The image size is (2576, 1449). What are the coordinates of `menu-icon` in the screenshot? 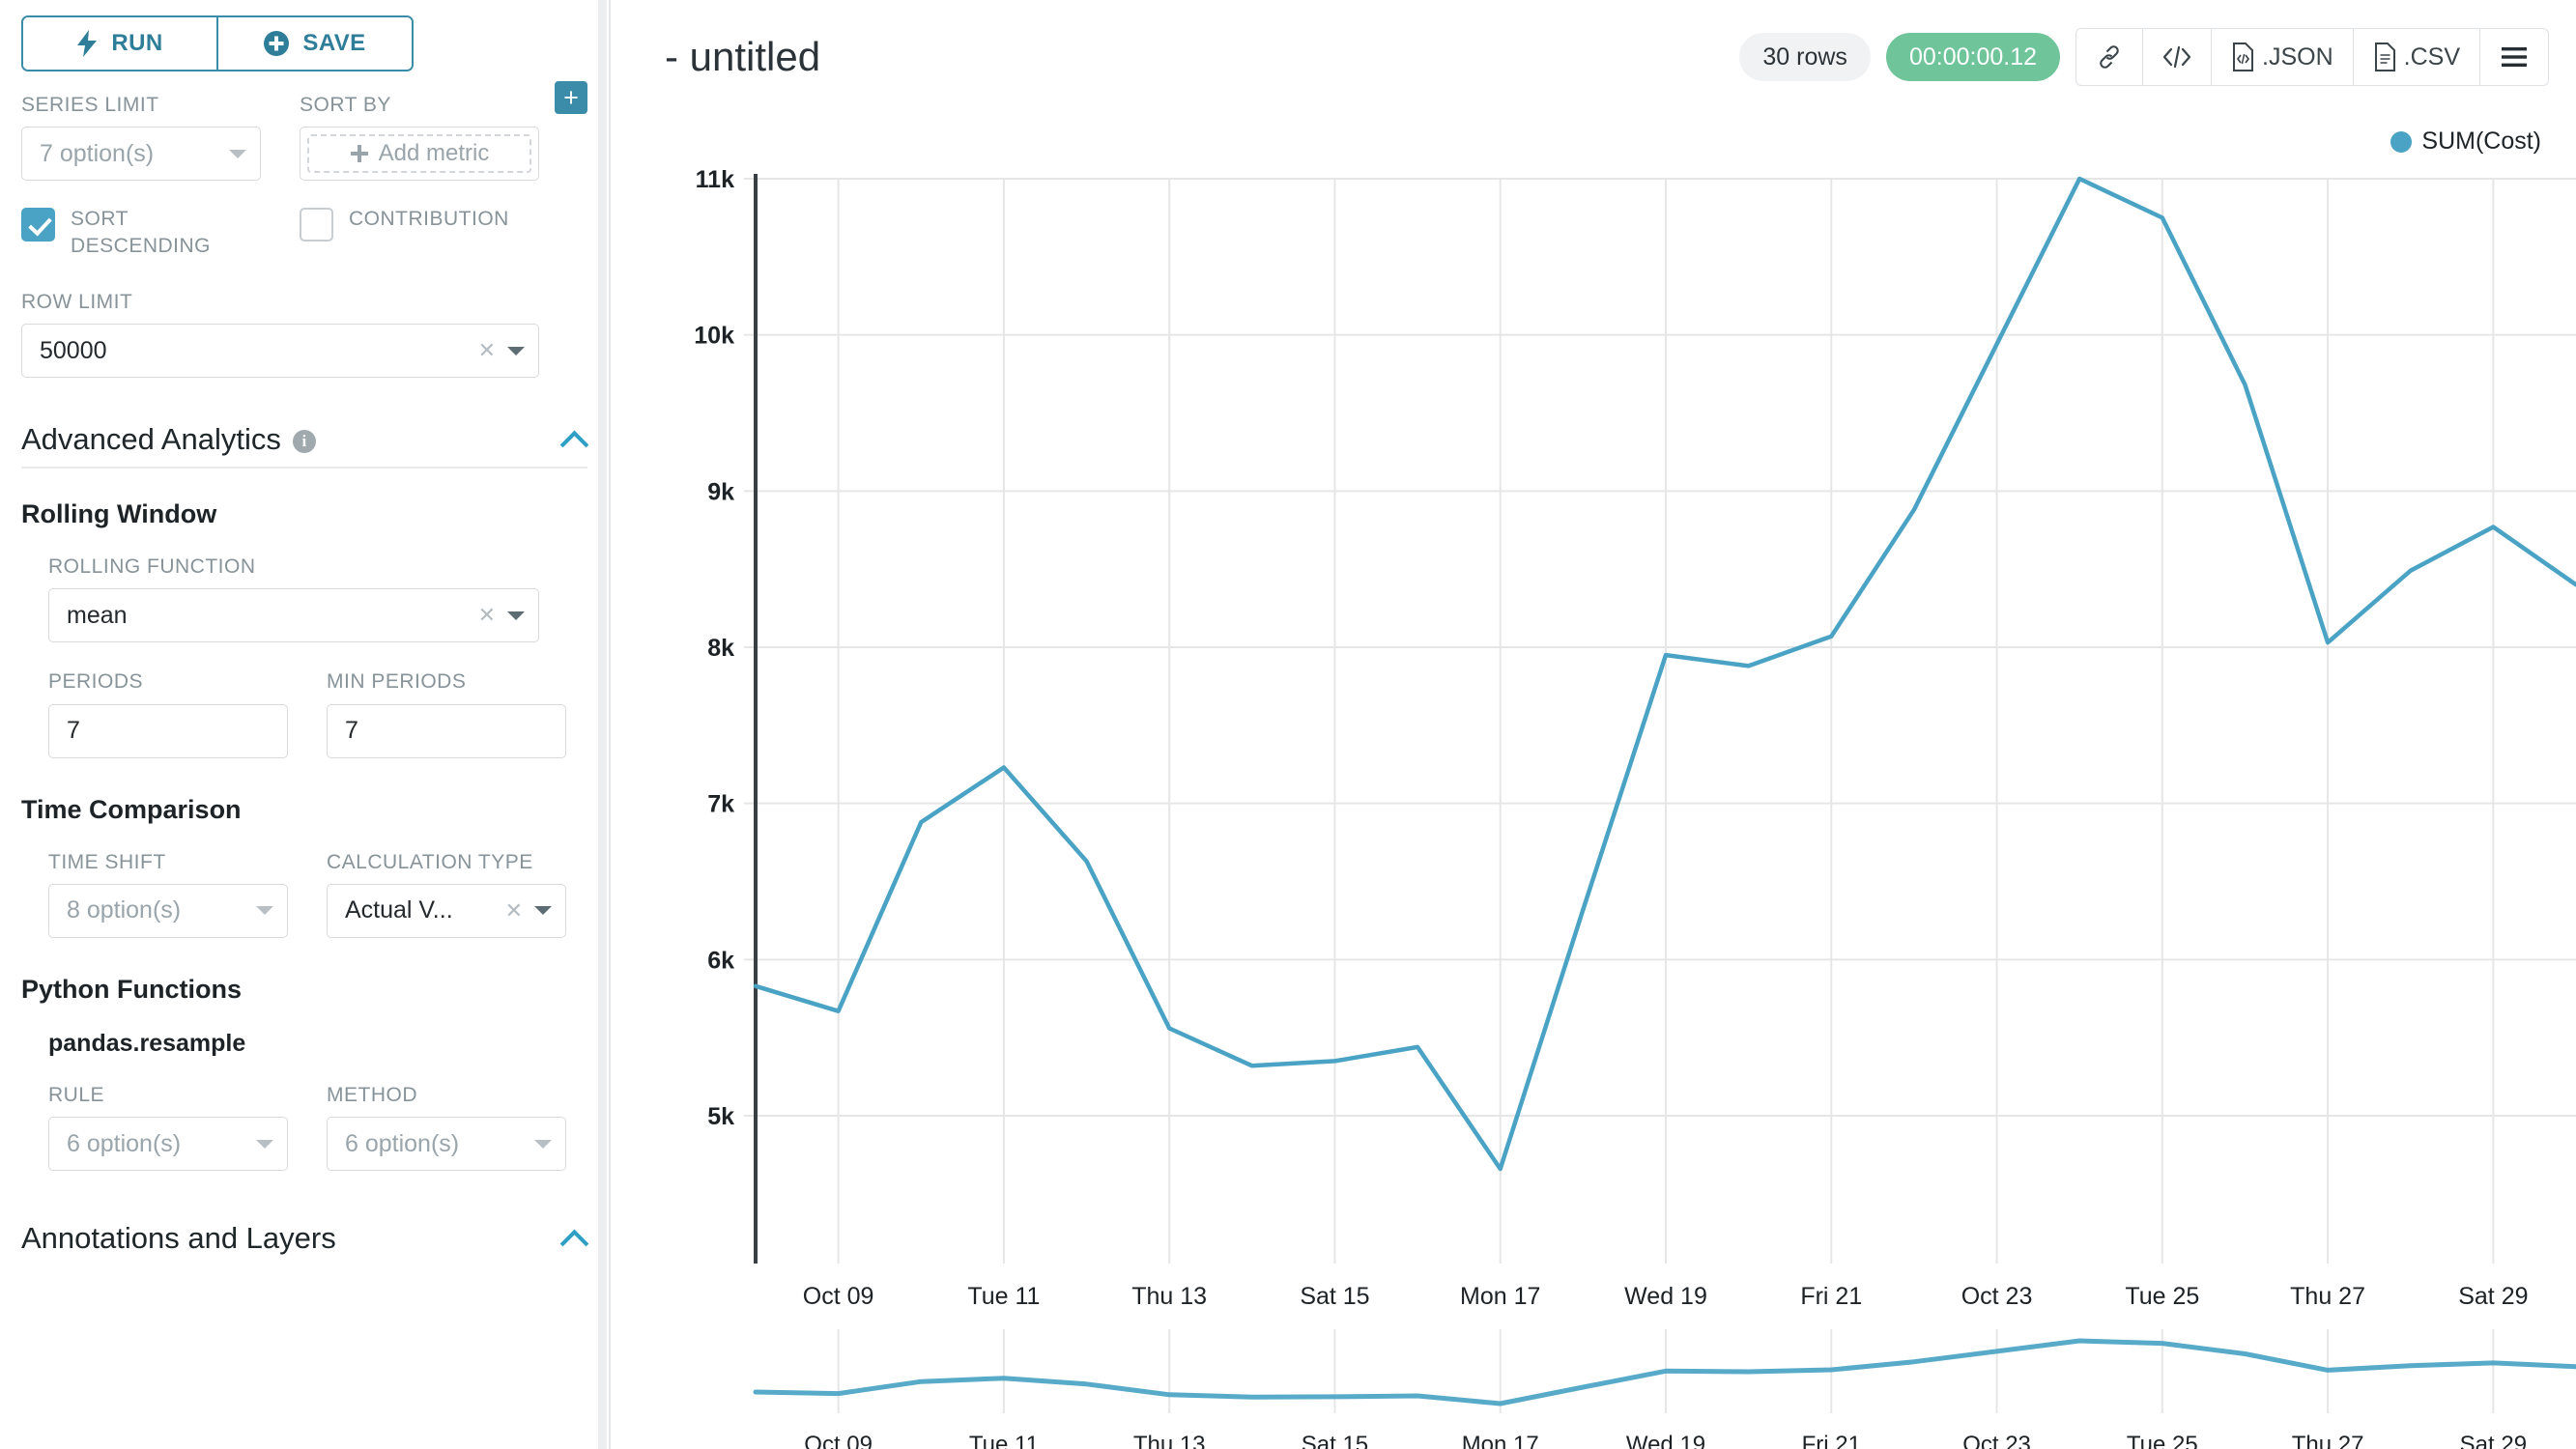 It's located at (2515, 57).